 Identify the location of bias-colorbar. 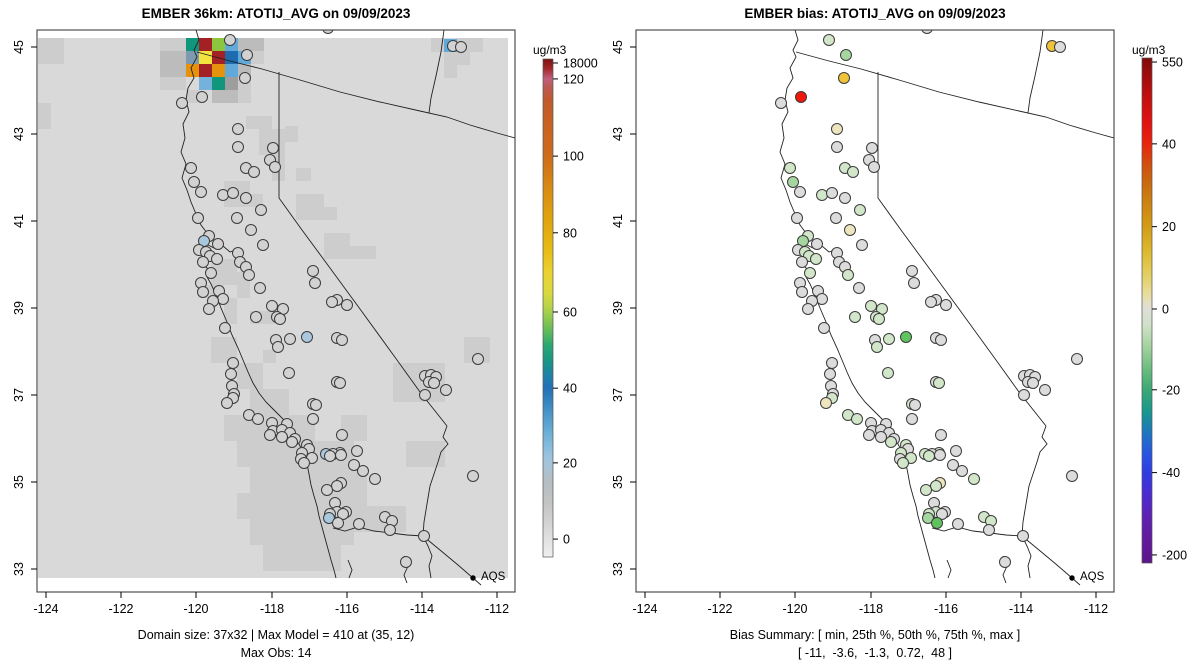
(1147, 310).